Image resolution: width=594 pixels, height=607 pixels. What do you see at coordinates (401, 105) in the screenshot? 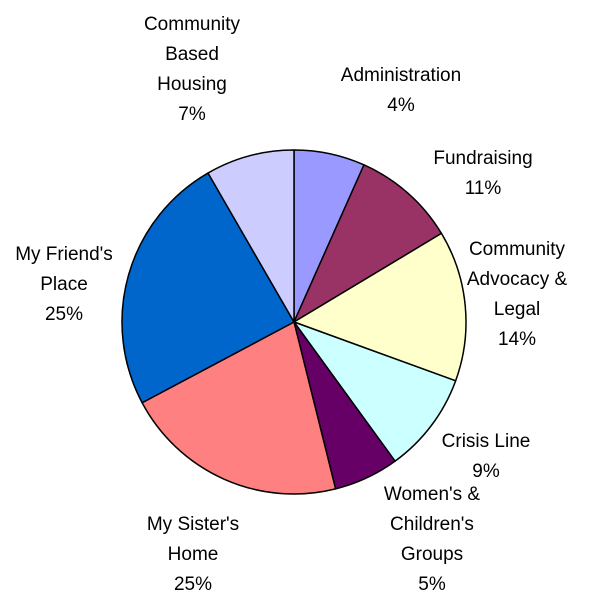
I see `percent-label: 4%` at bounding box center [401, 105].